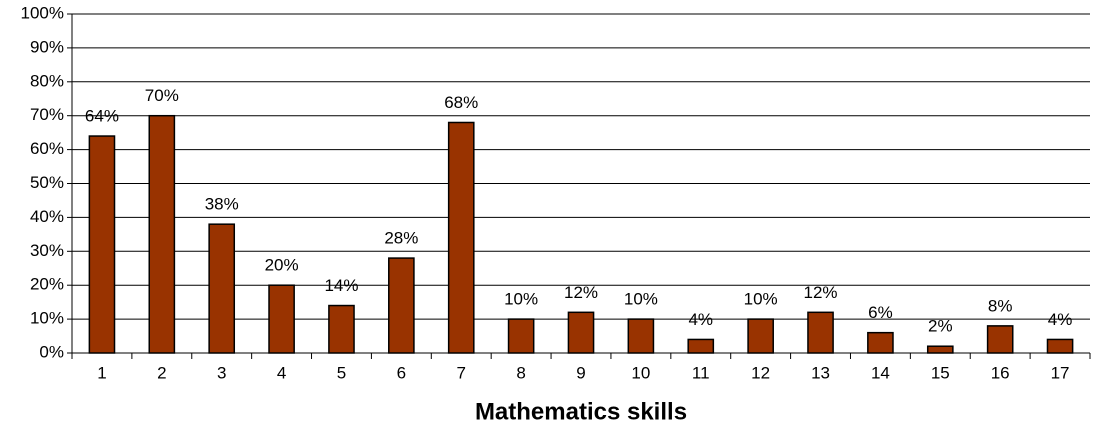 This screenshot has height=429, width=1095. I want to click on x-tick-label: 9, so click(580, 372).